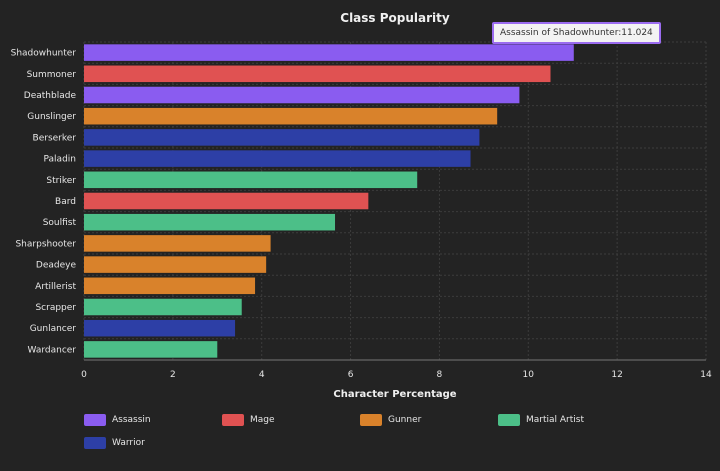  I want to click on x-tick-label-2: 2, so click(173, 375).